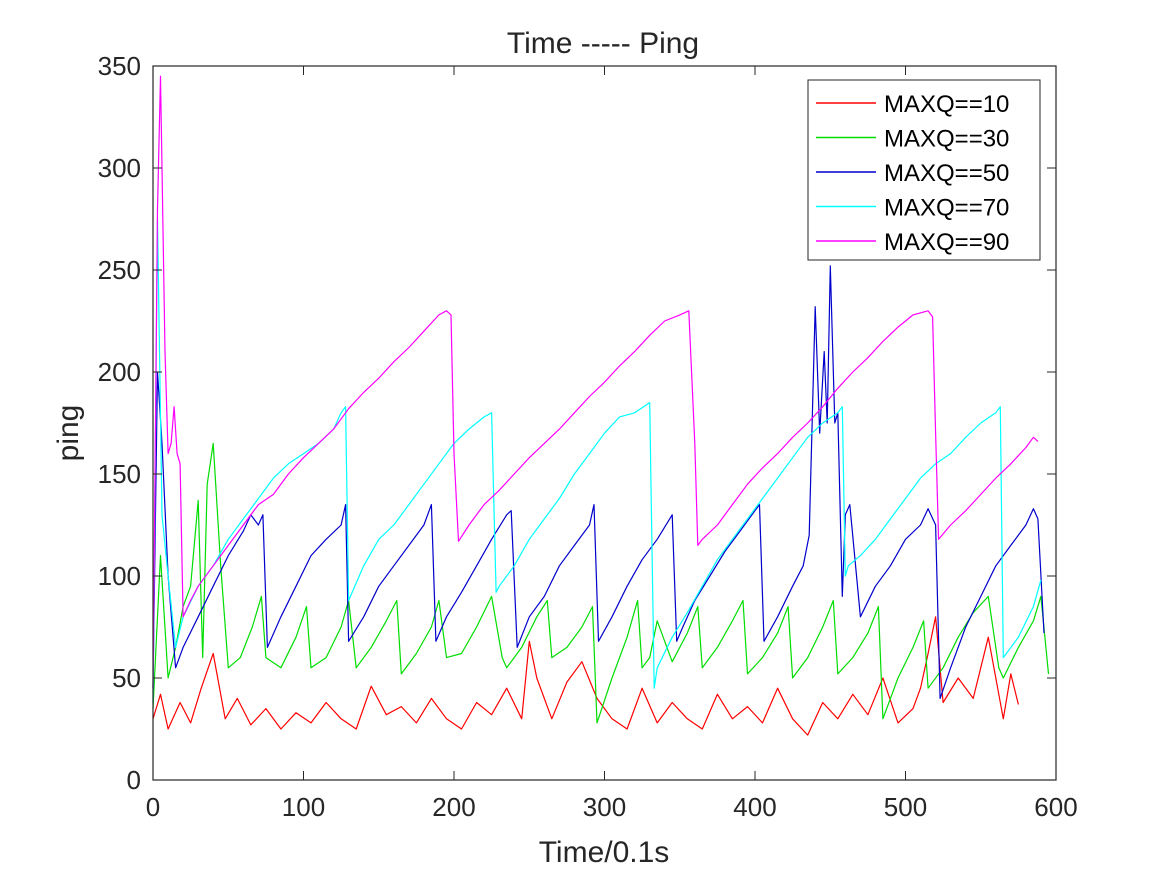 The height and width of the screenshot is (875, 1167). What do you see at coordinates (905, 807) in the screenshot?
I see `x-tick-label: 500` at bounding box center [905, 807].